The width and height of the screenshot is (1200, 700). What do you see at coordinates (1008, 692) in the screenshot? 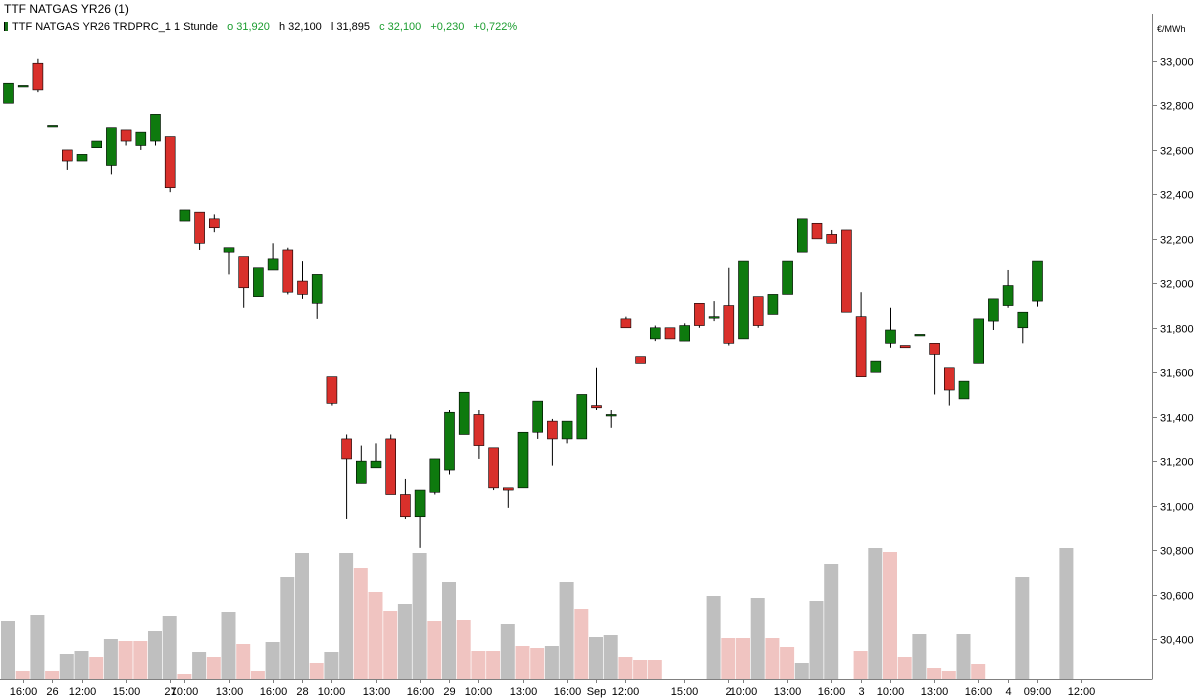
I see `x-tick-label: 4` at bounding box center [1008, 692].